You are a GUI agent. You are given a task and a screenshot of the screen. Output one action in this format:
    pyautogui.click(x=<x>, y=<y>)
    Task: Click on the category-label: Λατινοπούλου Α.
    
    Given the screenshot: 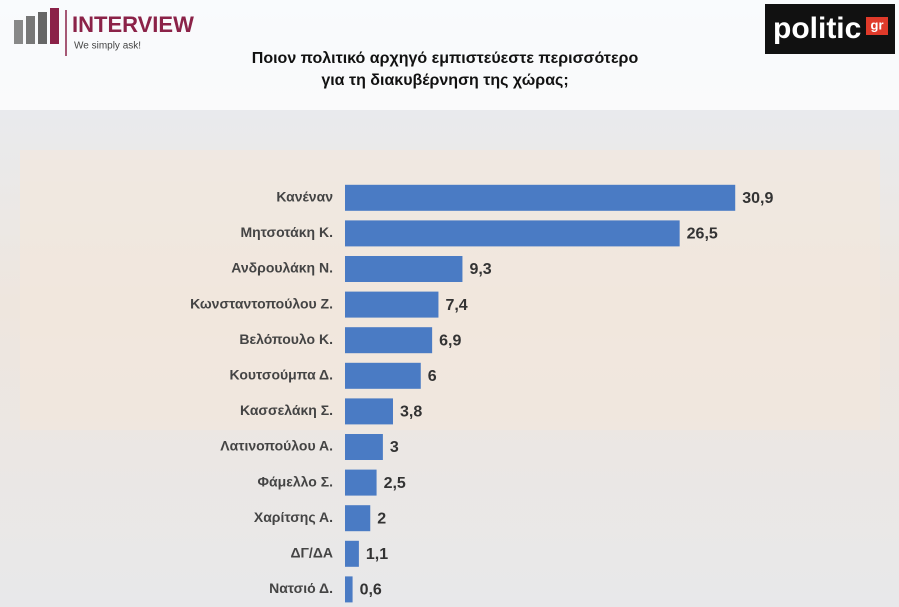 What is the action you would take?
    pyautogui.click(x=276, y=446)
    